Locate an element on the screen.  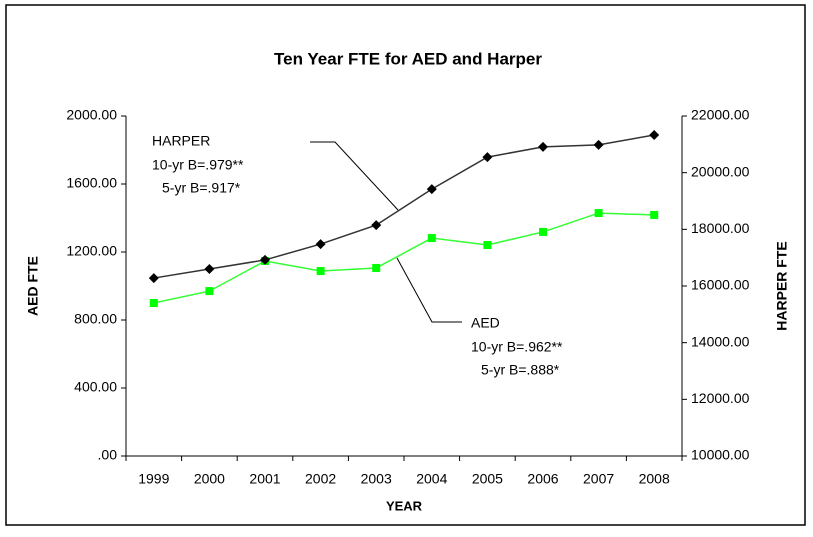
x-tick-label: 1999 is located at coordinates (153, 479).